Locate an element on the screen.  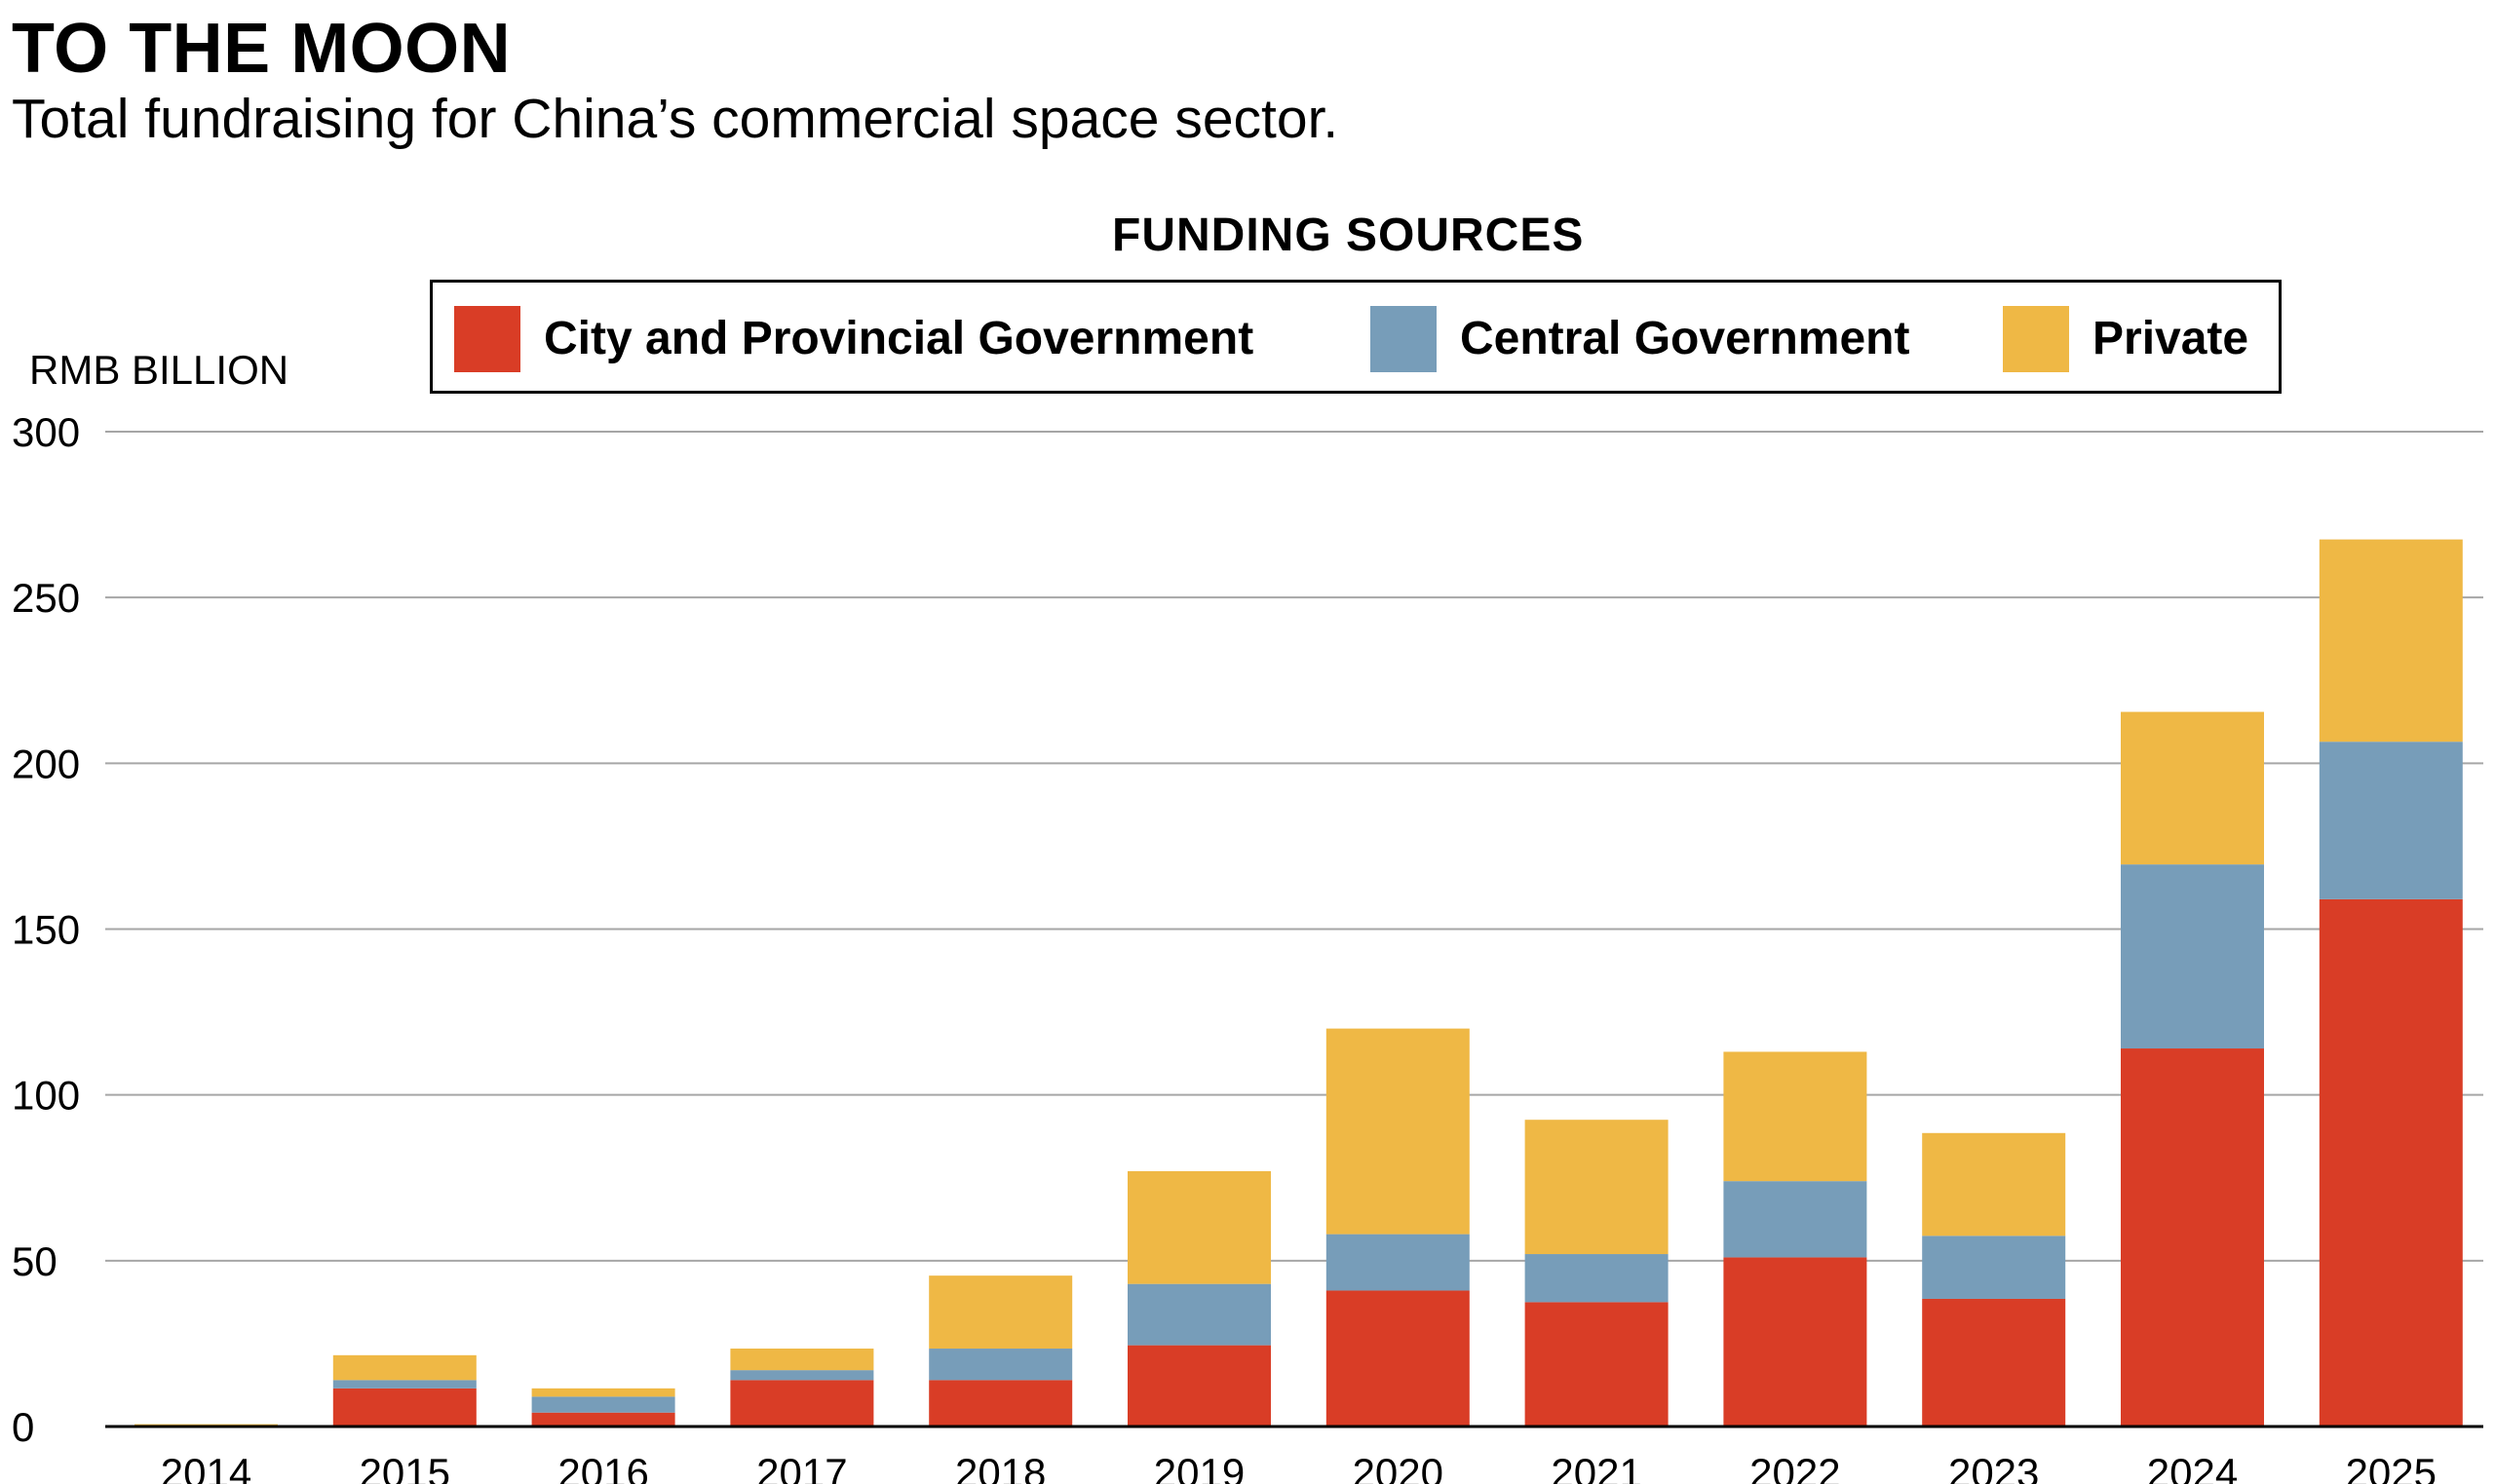
bar-2018-central-government is located at coordinates (1001, 1365).